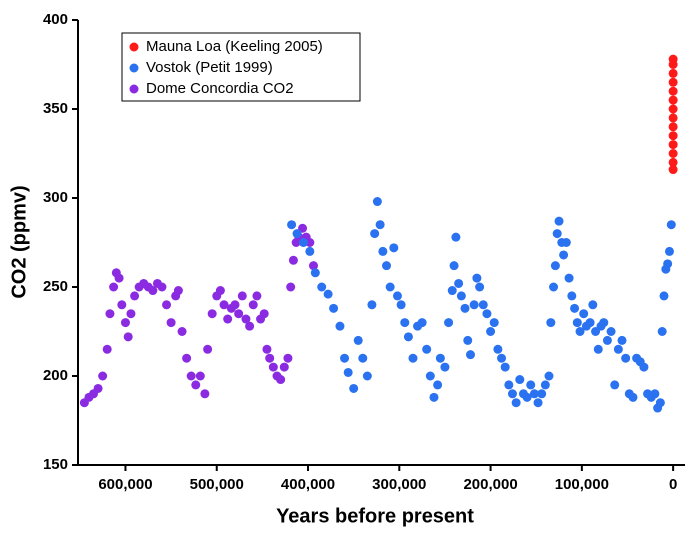 The height and width of the screenshot is (534, 692). What do you see at coordinates (582, 484) in the screenshot?
I see `x-tick-label: 100,000` at bounding box center [582, 484].